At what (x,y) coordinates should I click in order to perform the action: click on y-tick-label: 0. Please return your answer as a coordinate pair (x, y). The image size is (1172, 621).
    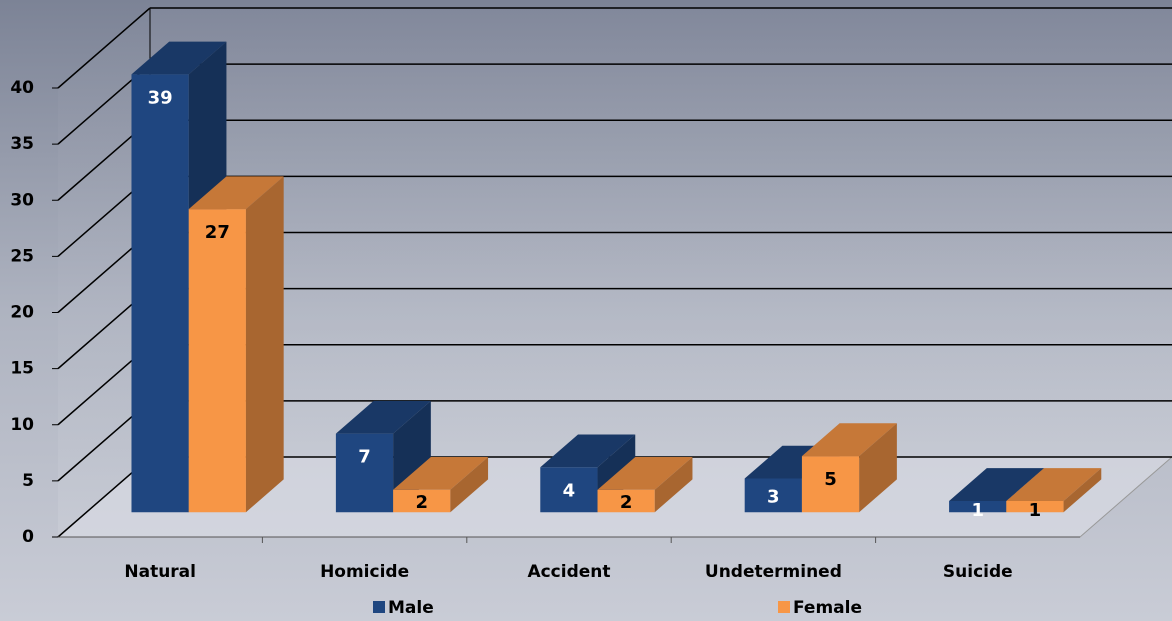
    Looking at the image, I should click on (28, 537).